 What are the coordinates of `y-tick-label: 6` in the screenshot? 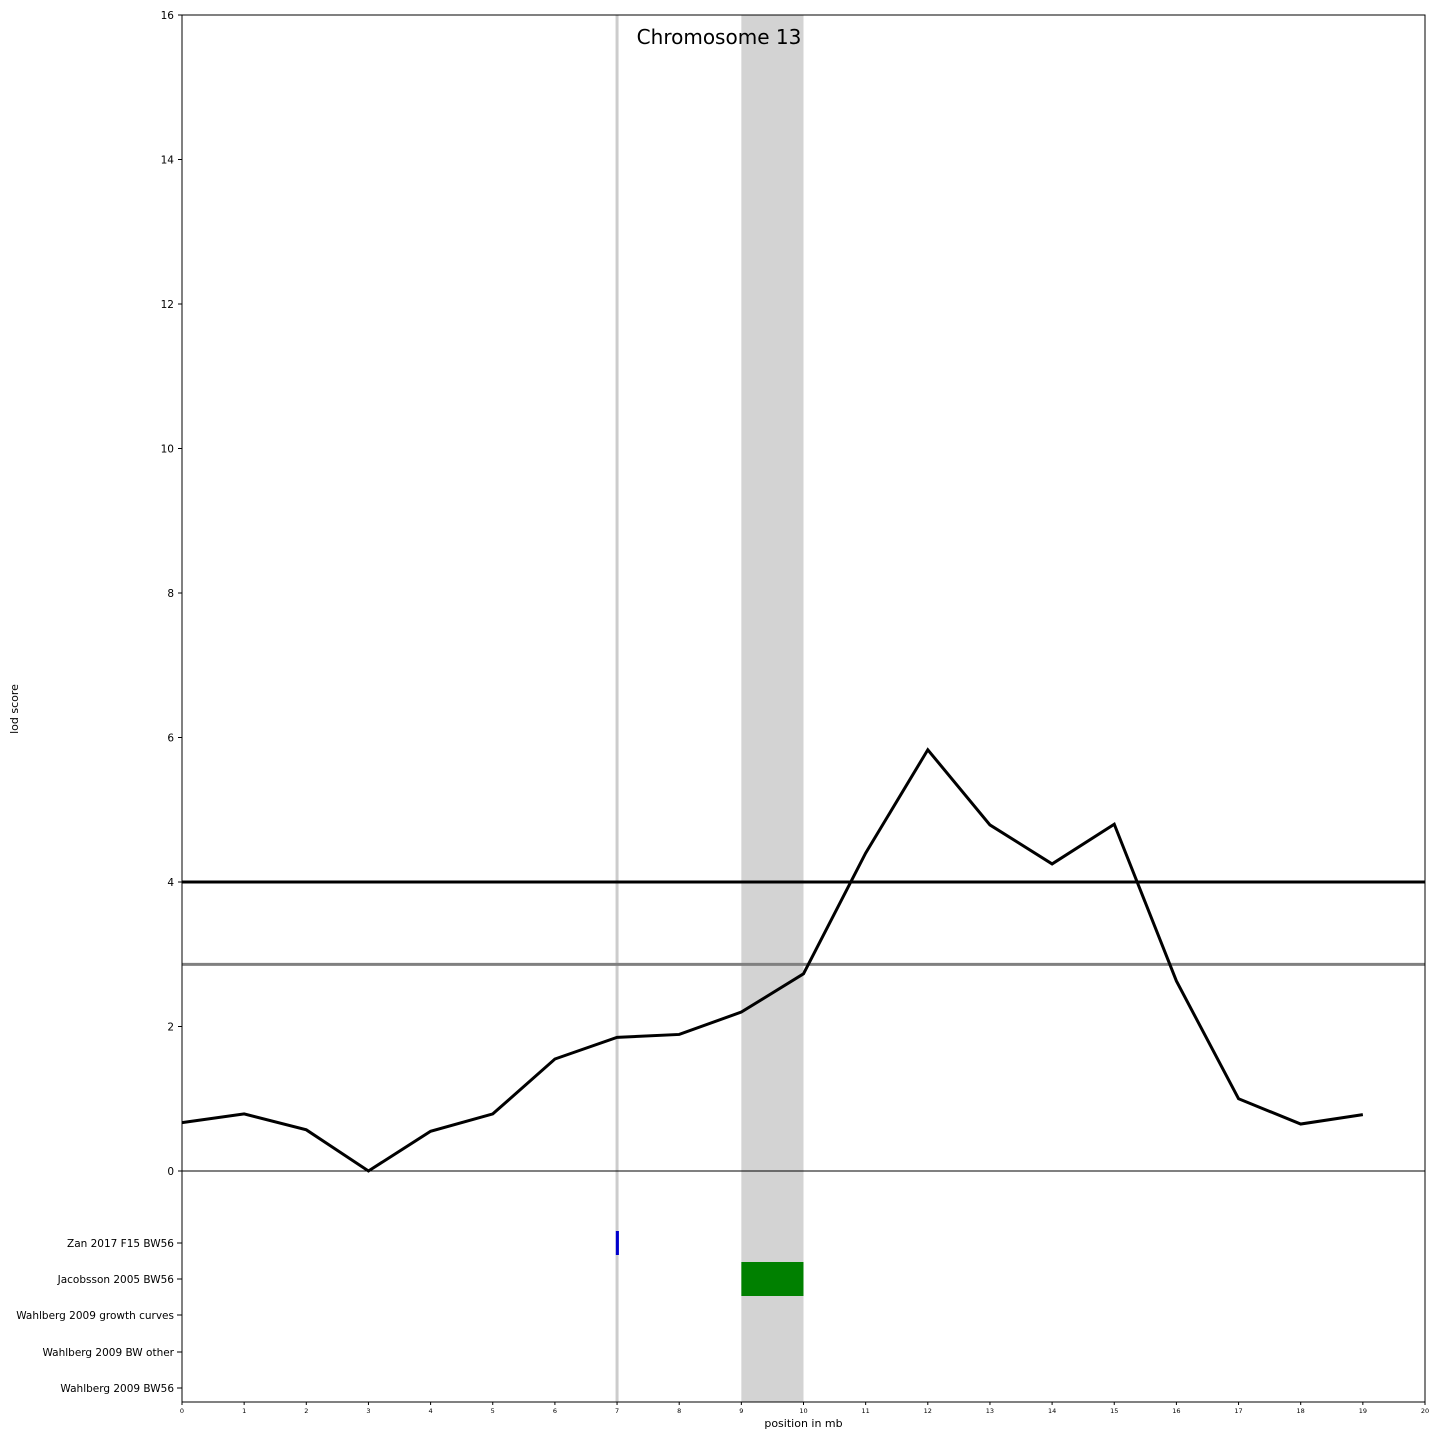 It's located at (170, 739).